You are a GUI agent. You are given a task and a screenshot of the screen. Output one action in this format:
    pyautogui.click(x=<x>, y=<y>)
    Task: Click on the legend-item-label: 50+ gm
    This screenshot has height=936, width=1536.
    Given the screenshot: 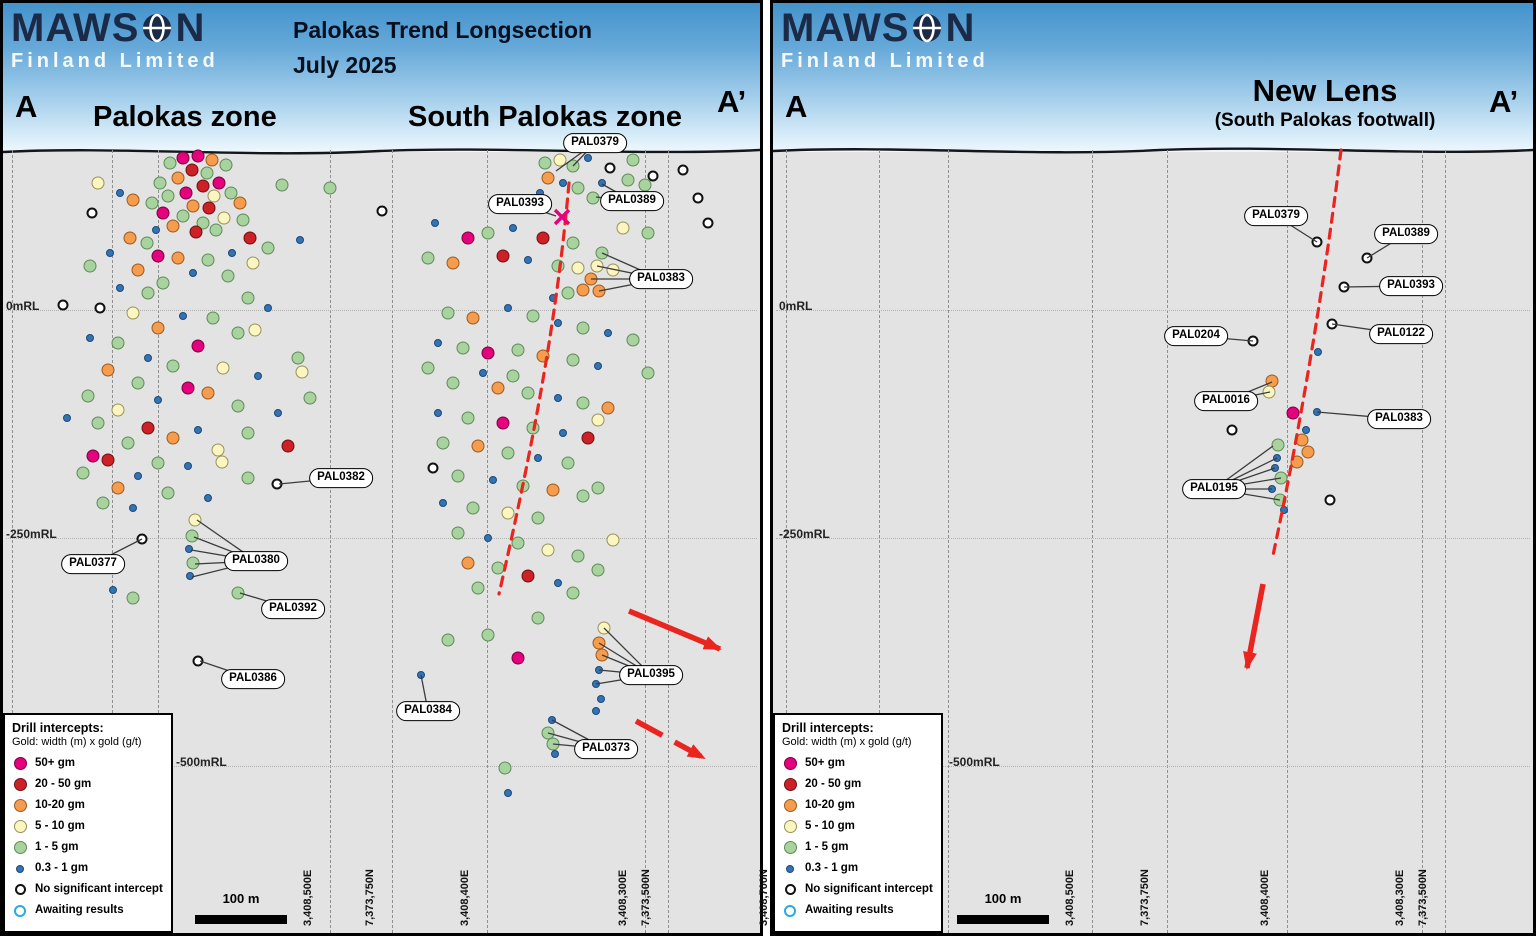 What is the action you would take?
    pyautogui.click(x=55, y=762)
    